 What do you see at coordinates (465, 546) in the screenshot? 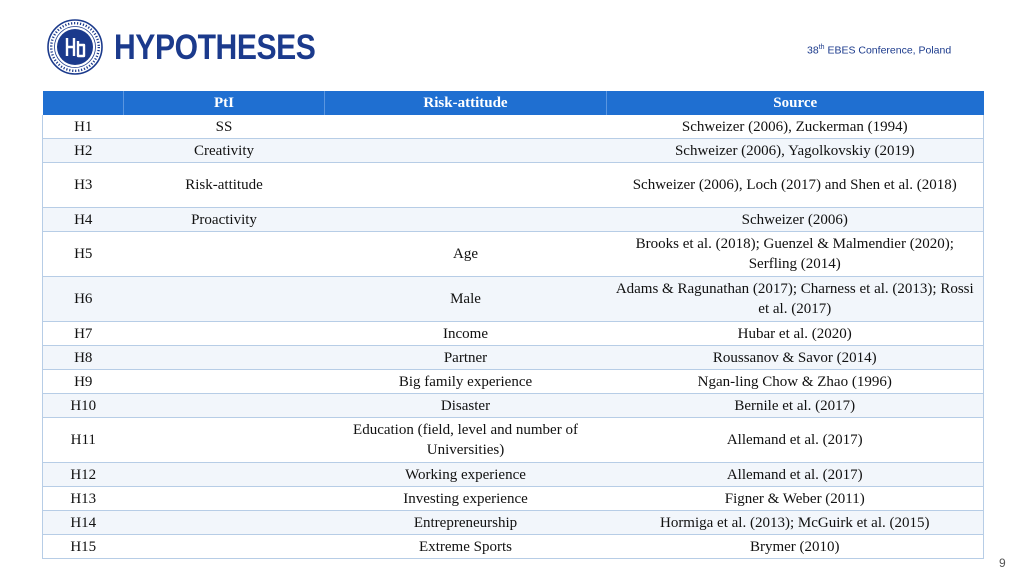
I see `risk-attitude-cell: Extreme Sports` at bounding box center [465, 546].